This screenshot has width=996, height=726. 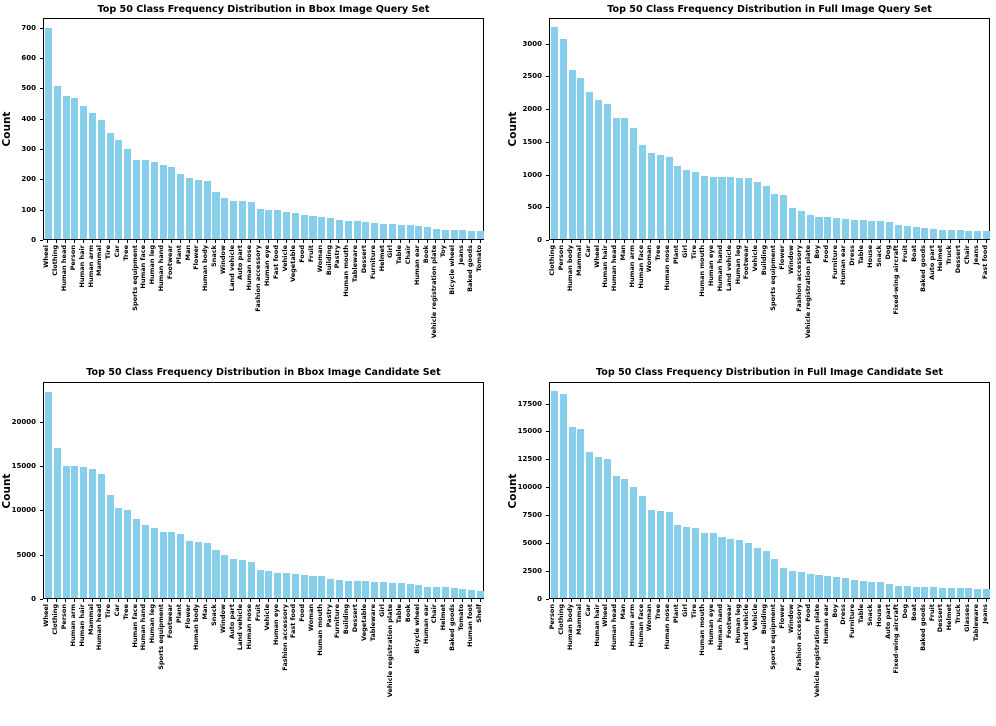 What do you see at coordinates (28, 27) in the screenshot?
I see `y-tick-label: 700` at bounding box center [28, 27].